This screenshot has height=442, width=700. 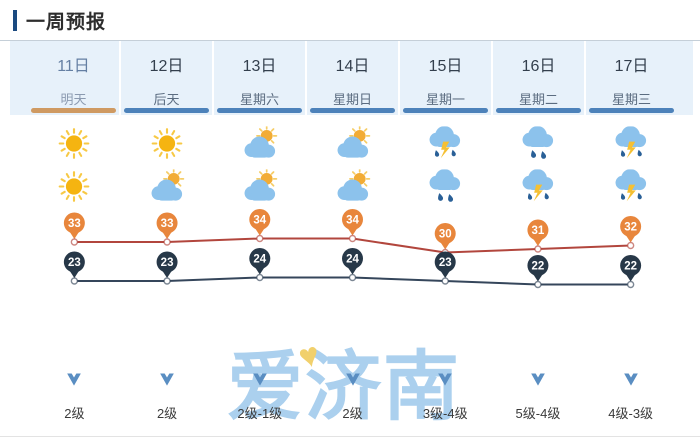 What do you see at coordinates (445, 235) in the screenshot?
I see `high-temp-value: 30` at bounding box center [445, 235].